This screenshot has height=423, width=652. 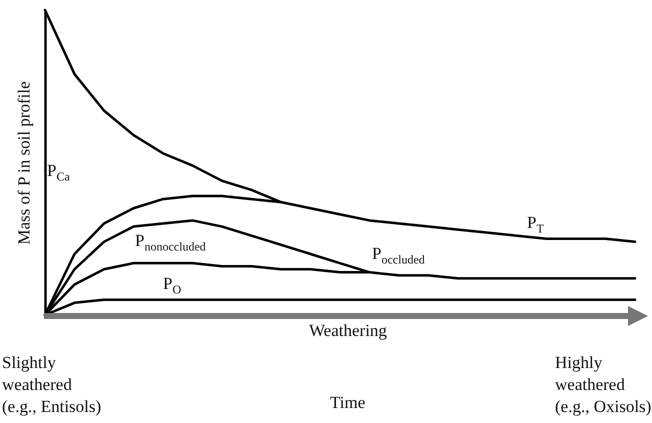 What do you see at coordinates (398, 255) in the screenshot?
I see `annotation: P$_{occluded}$` at bounding box center [398, 255].